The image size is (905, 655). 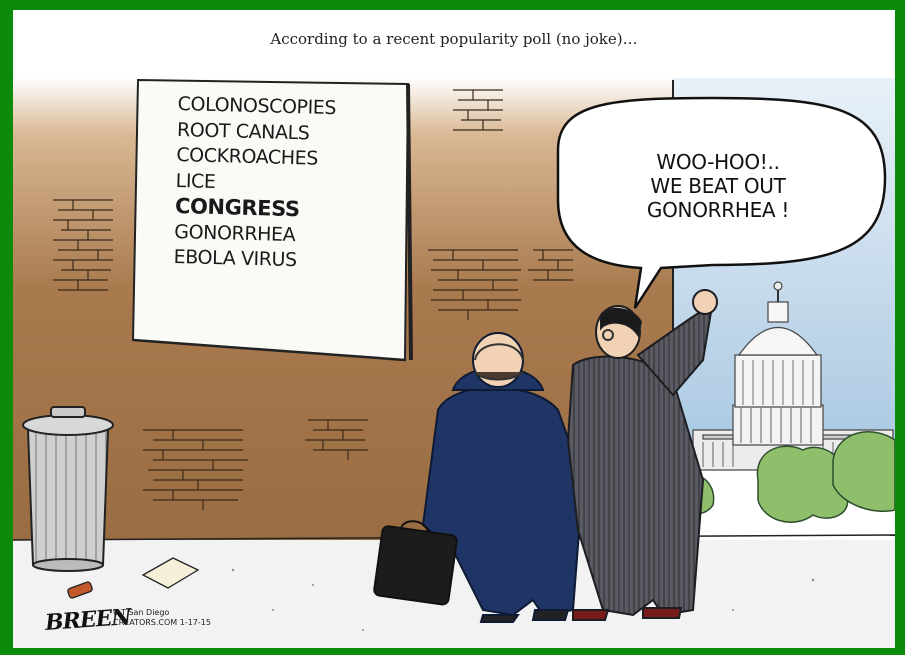 What do you see at coordinates (503, 477) in the screenshot?
I see `left-man` at bounding box center [503, 477].